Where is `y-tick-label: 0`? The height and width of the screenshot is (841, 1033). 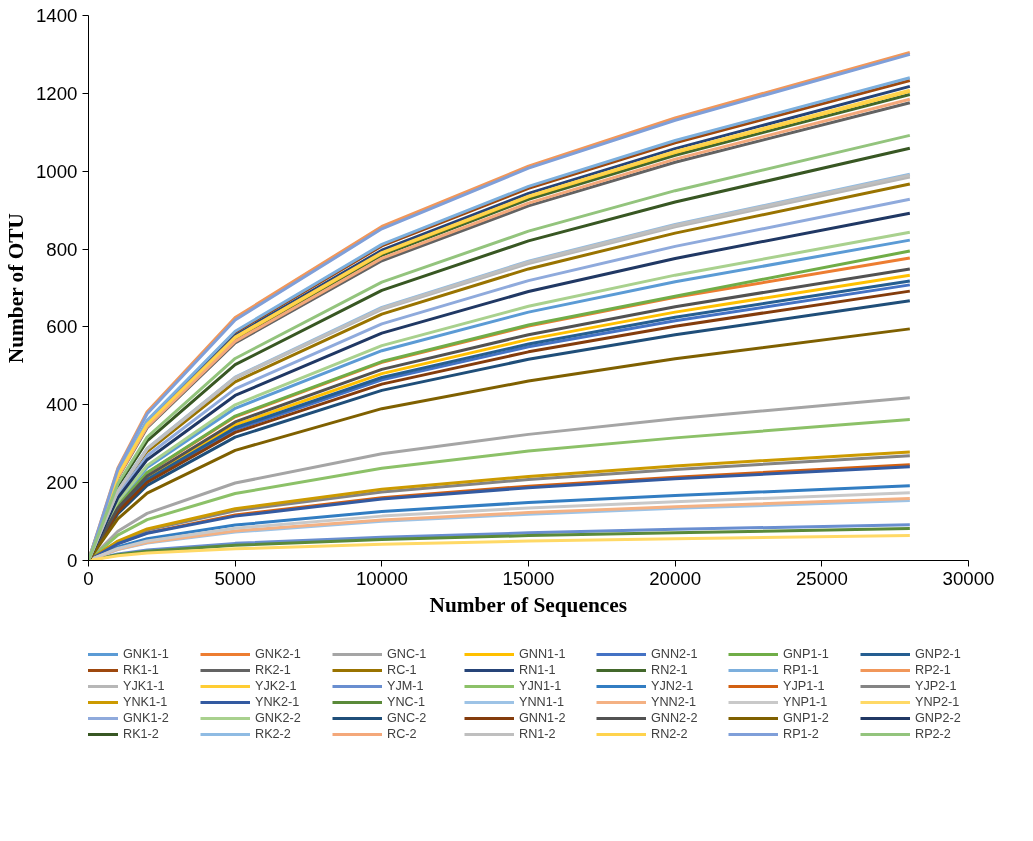 y-tick-label: 0 is located at coordinates (72, 560).